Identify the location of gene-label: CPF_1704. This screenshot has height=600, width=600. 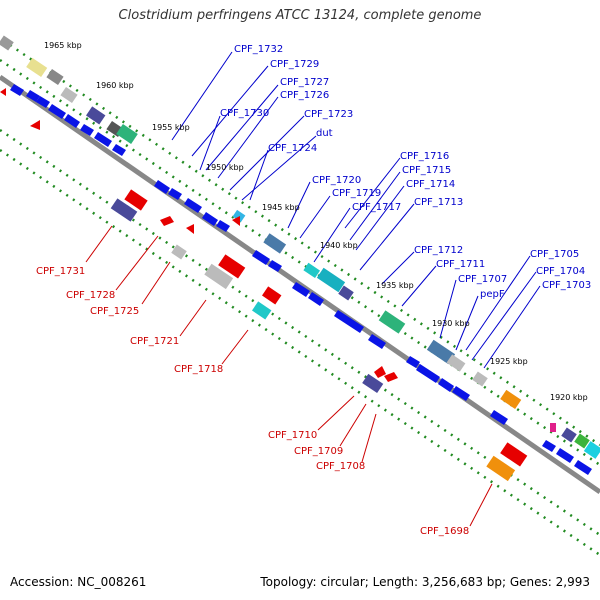
(560, 271).